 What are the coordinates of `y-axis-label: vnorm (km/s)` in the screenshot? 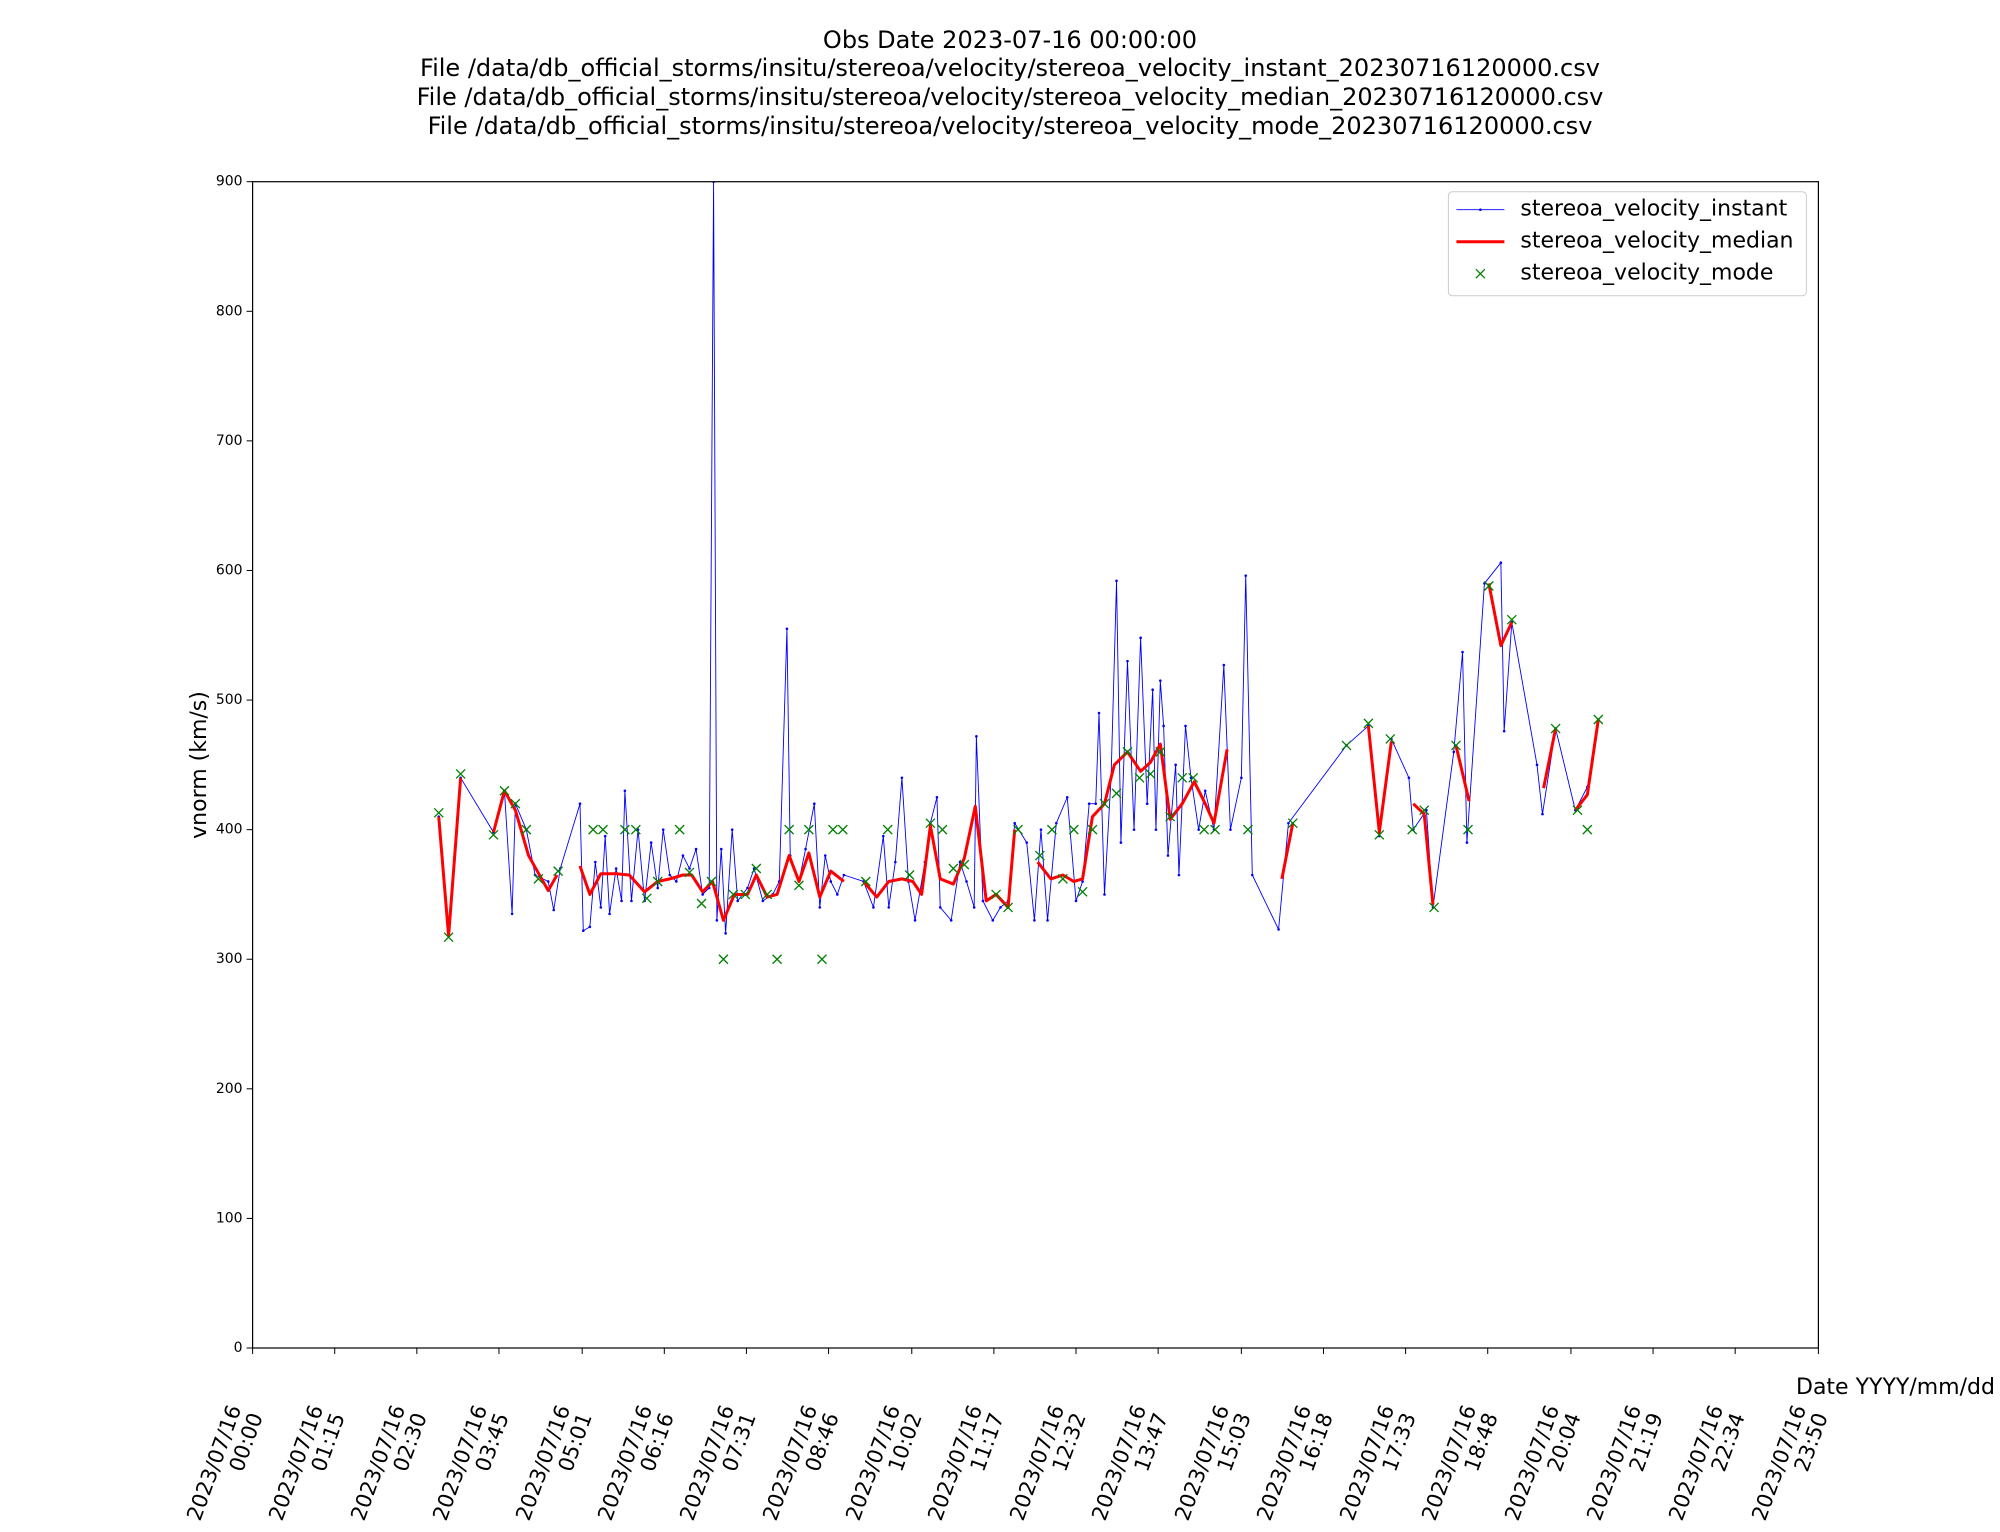 It's located at (199, 765).